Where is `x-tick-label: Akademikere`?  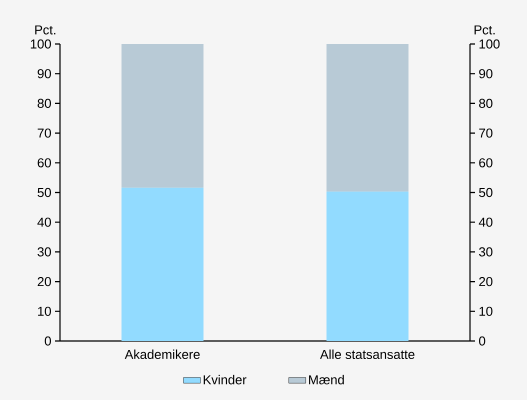
x-tick-label: Akademikere is located at coordinates (162, 355).